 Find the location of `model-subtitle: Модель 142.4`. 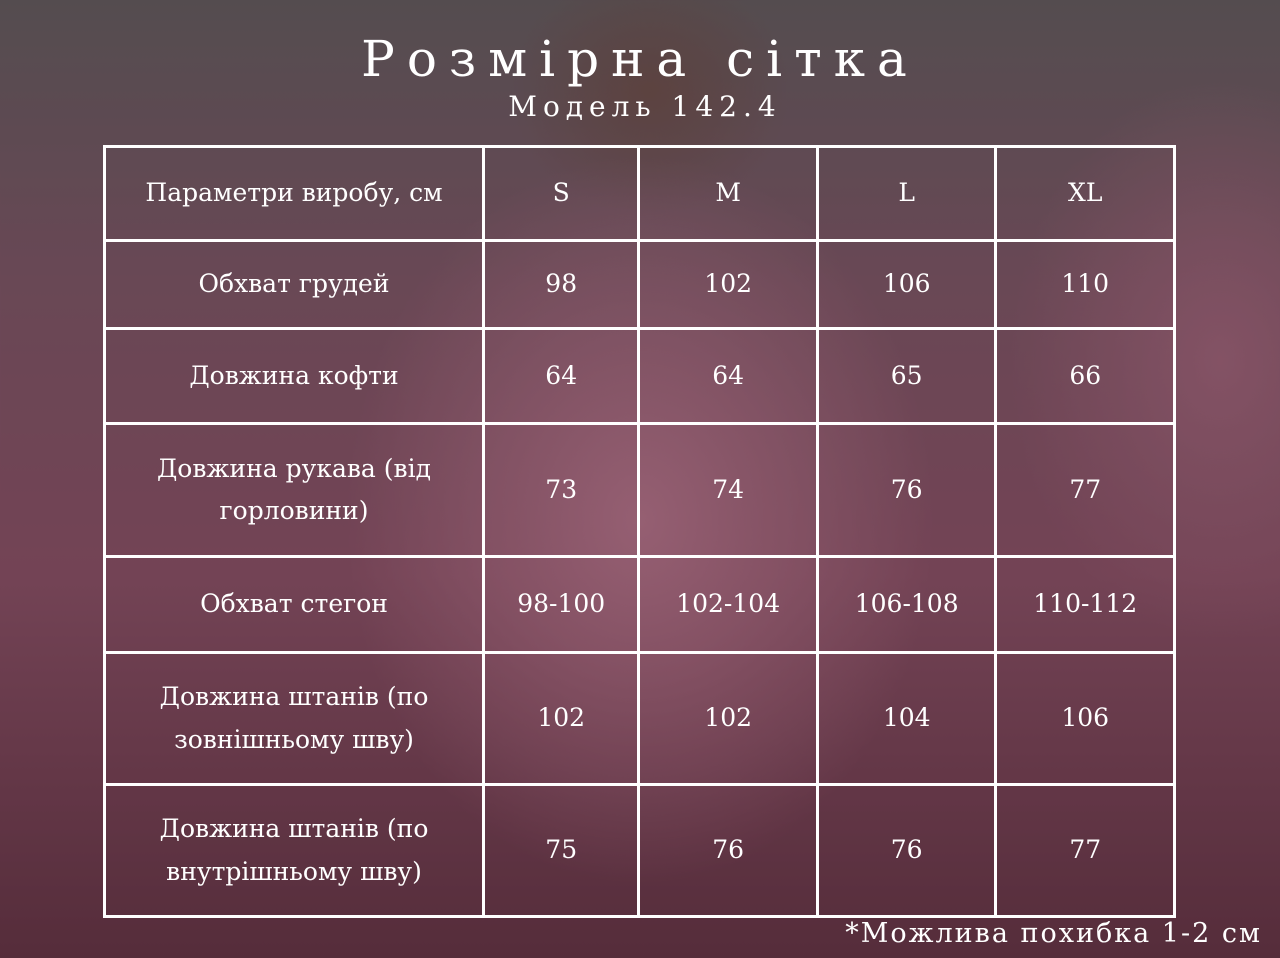

model-subtitle: Модель 142.4 is located at coordinates (645, 106).